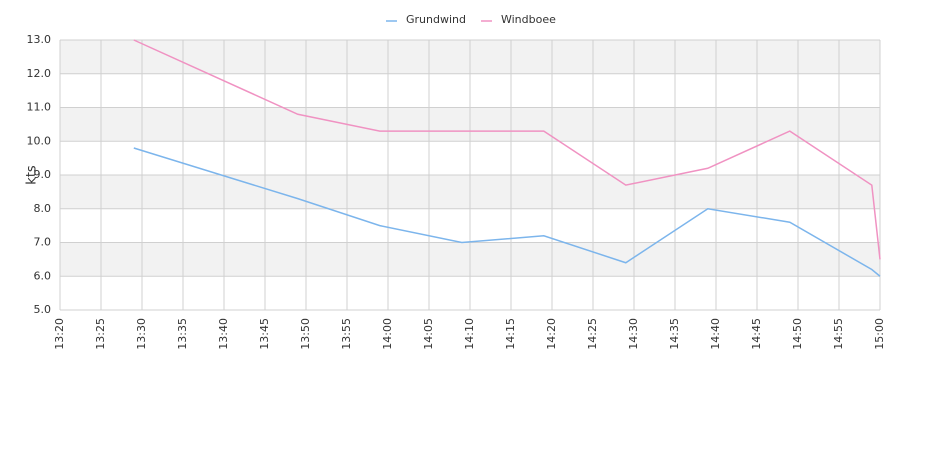 This screenshot has width=940, height=450. I want to click on x-tick-label: 13:50, so click(305, 334).